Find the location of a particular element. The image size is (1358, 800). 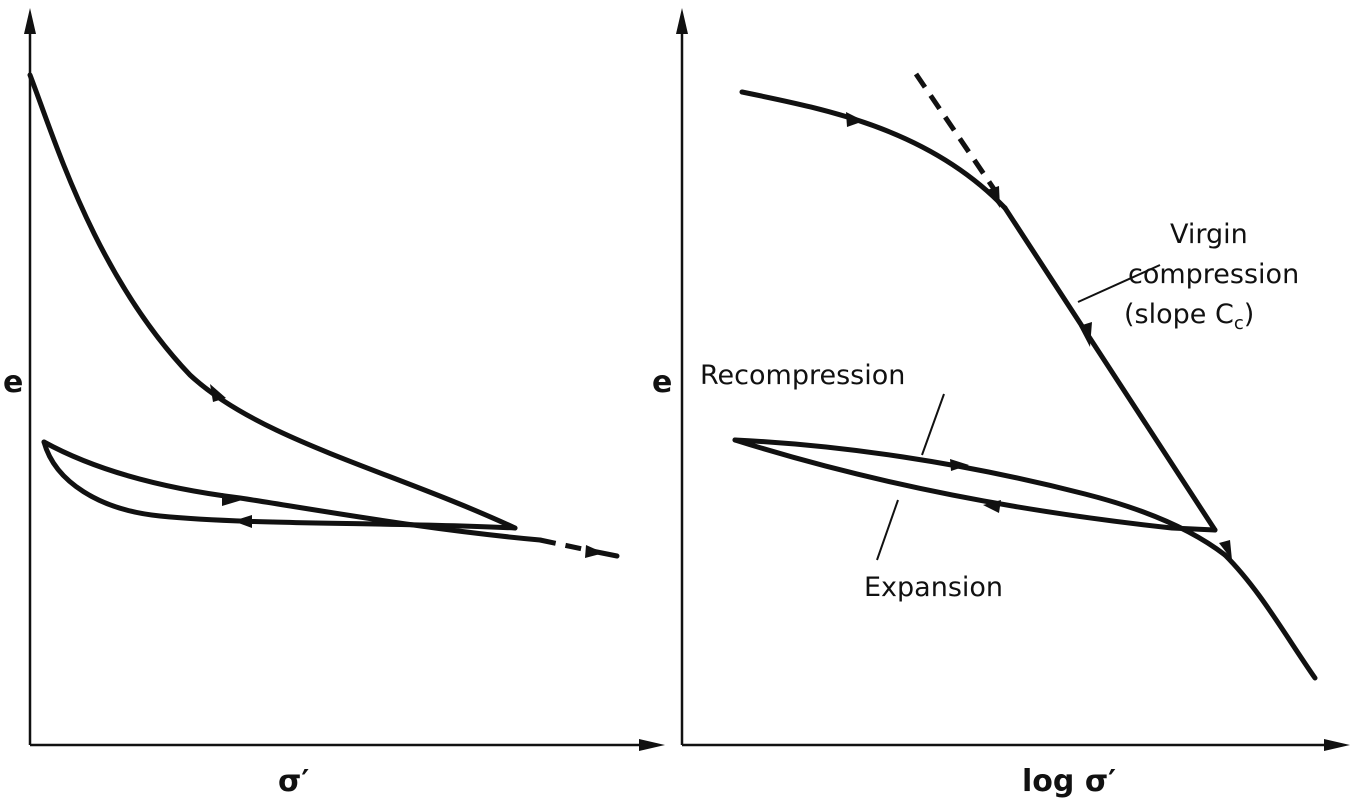

right-continued-virgin-line is located at coordinates (1270, 616).